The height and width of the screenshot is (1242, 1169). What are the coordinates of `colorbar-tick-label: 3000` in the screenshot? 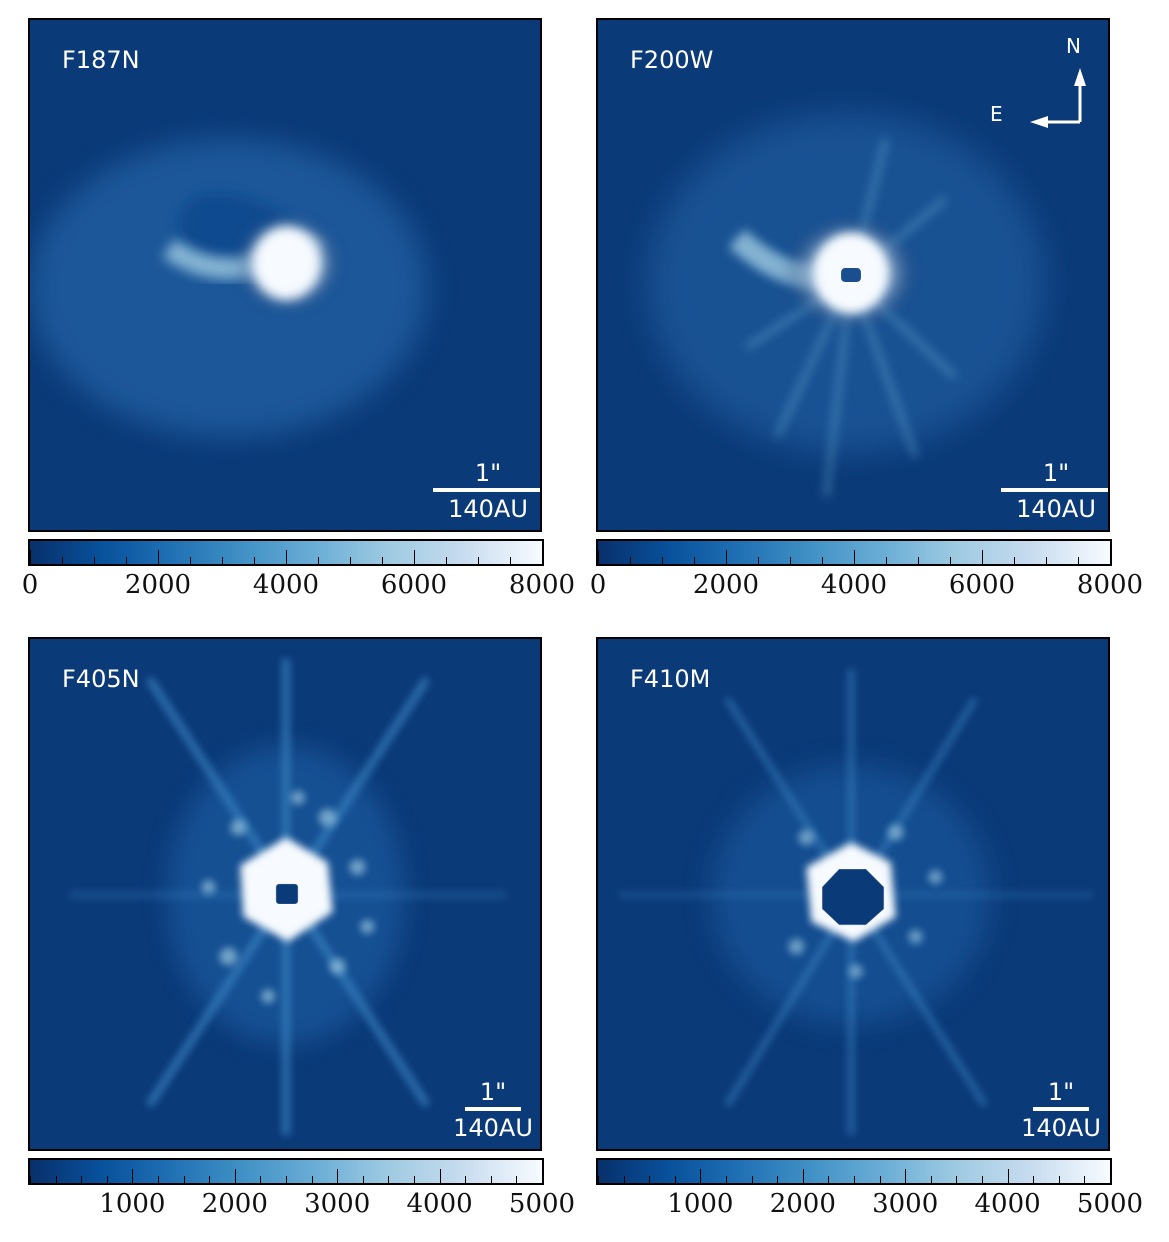 It's located at (905, 1204).